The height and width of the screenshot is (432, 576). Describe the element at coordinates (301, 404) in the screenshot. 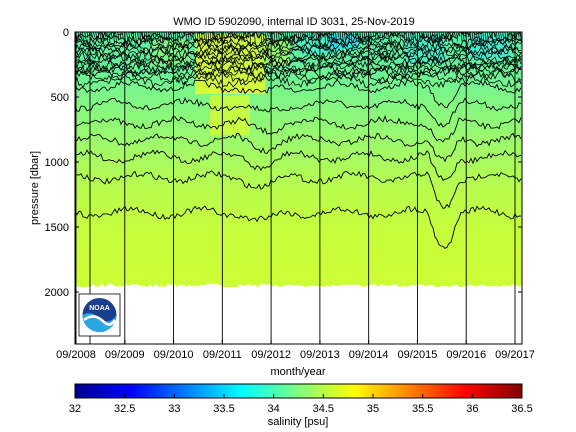

I see `colorbar-ticks: 32 32.5 33 33.5 34 34.5 35 35.5 36 36.5` at that location.